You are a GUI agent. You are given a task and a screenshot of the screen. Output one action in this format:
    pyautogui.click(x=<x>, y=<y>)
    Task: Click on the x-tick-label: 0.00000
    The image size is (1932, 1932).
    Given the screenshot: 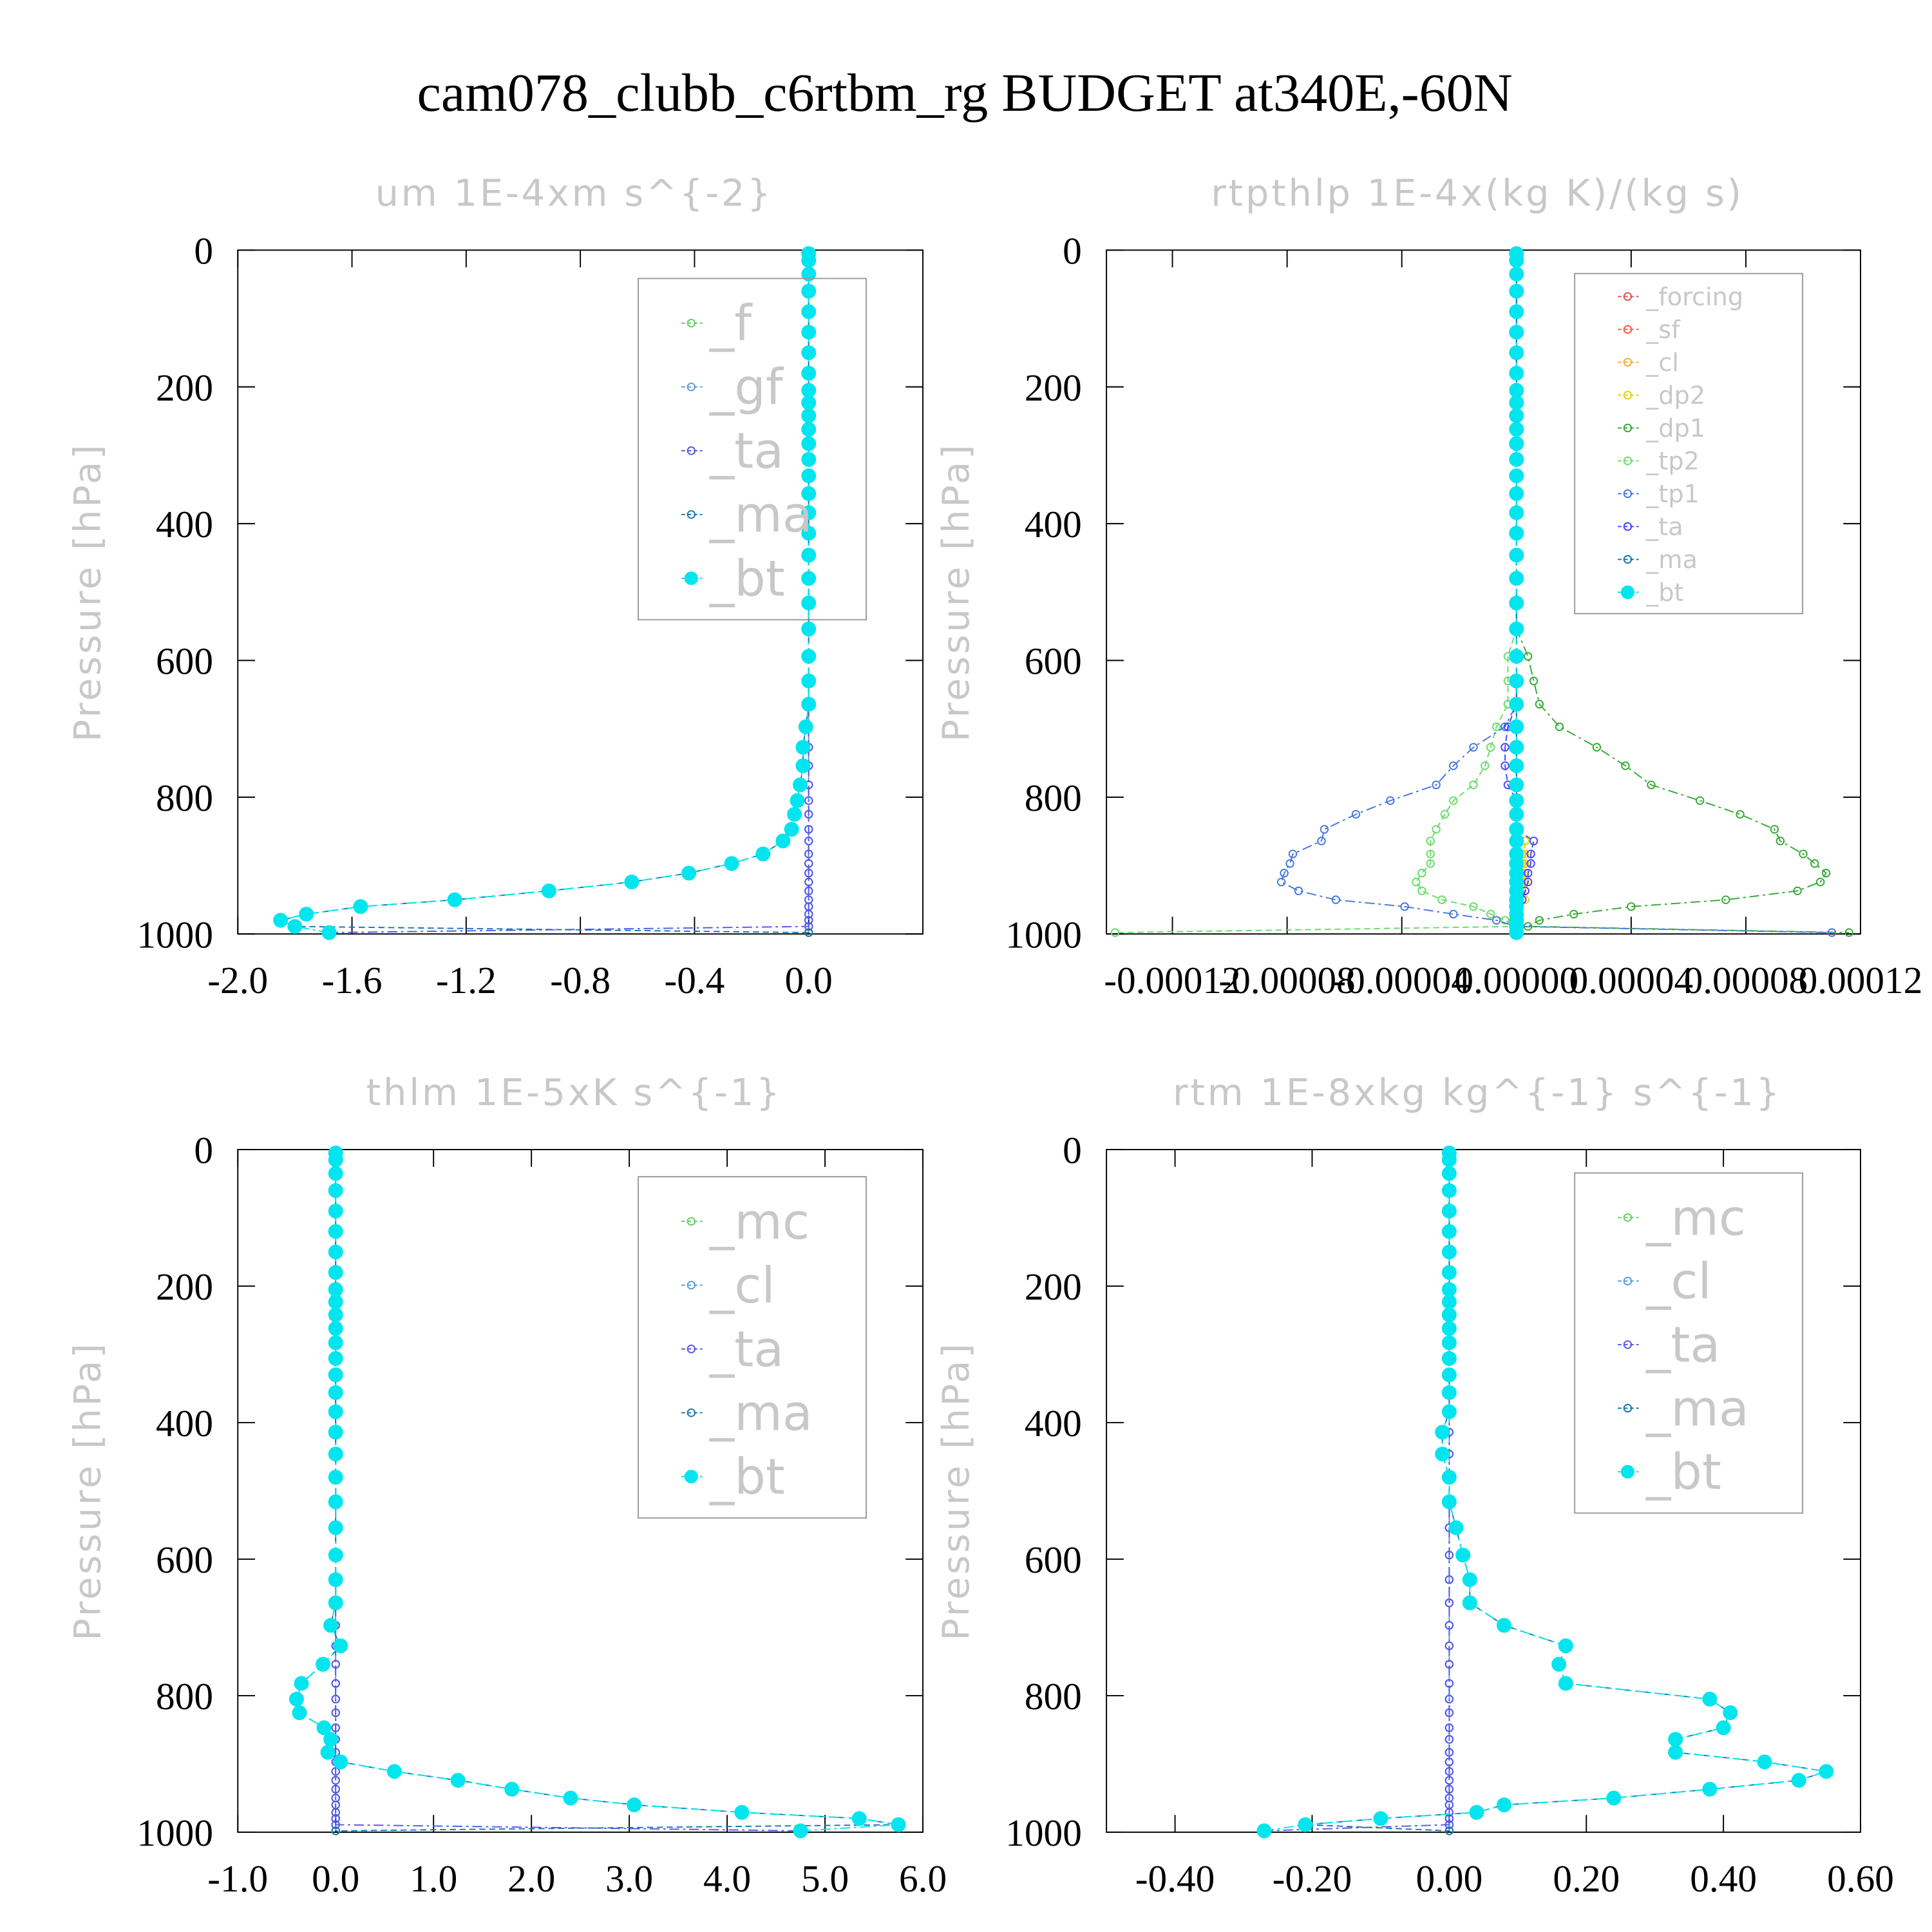 What is the action you would take?
    pyautogui.click(x=1516, y=980)
    